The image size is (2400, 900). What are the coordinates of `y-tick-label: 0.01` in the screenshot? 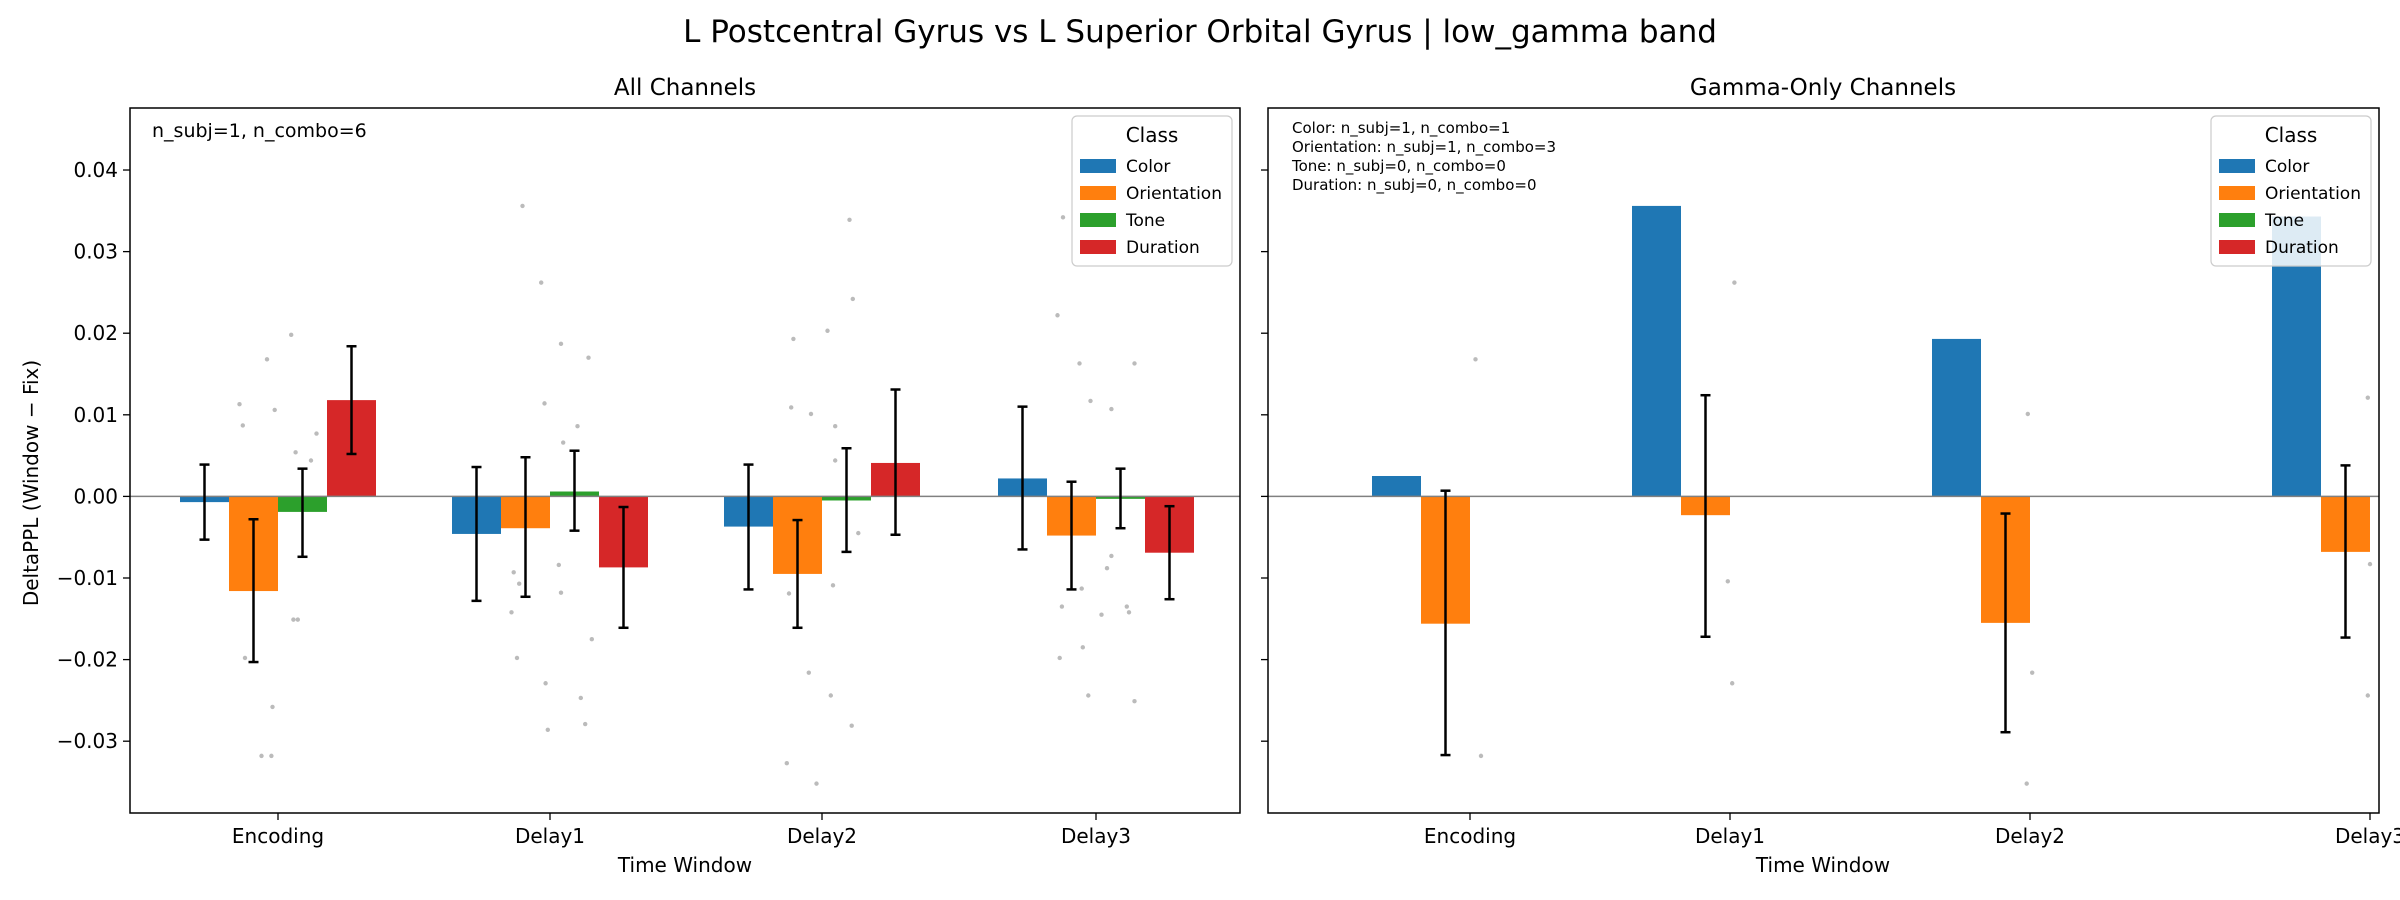 It's located at (95, 415).